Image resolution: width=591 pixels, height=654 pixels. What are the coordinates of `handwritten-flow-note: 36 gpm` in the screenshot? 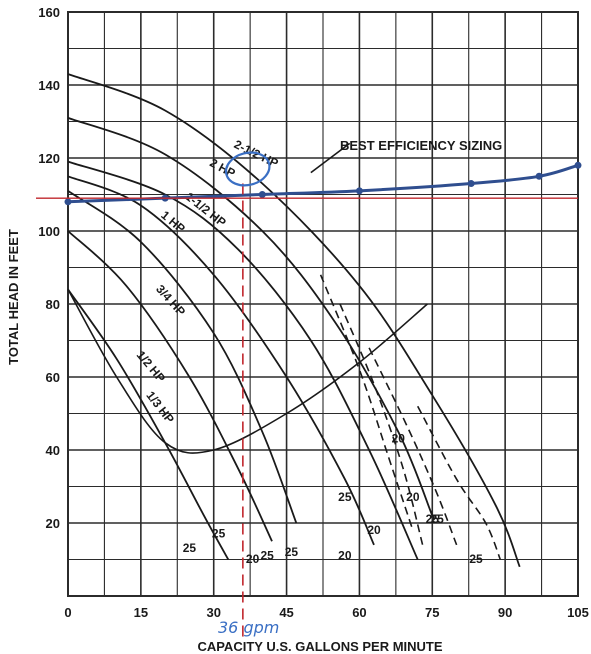 It's located at (248, 627).